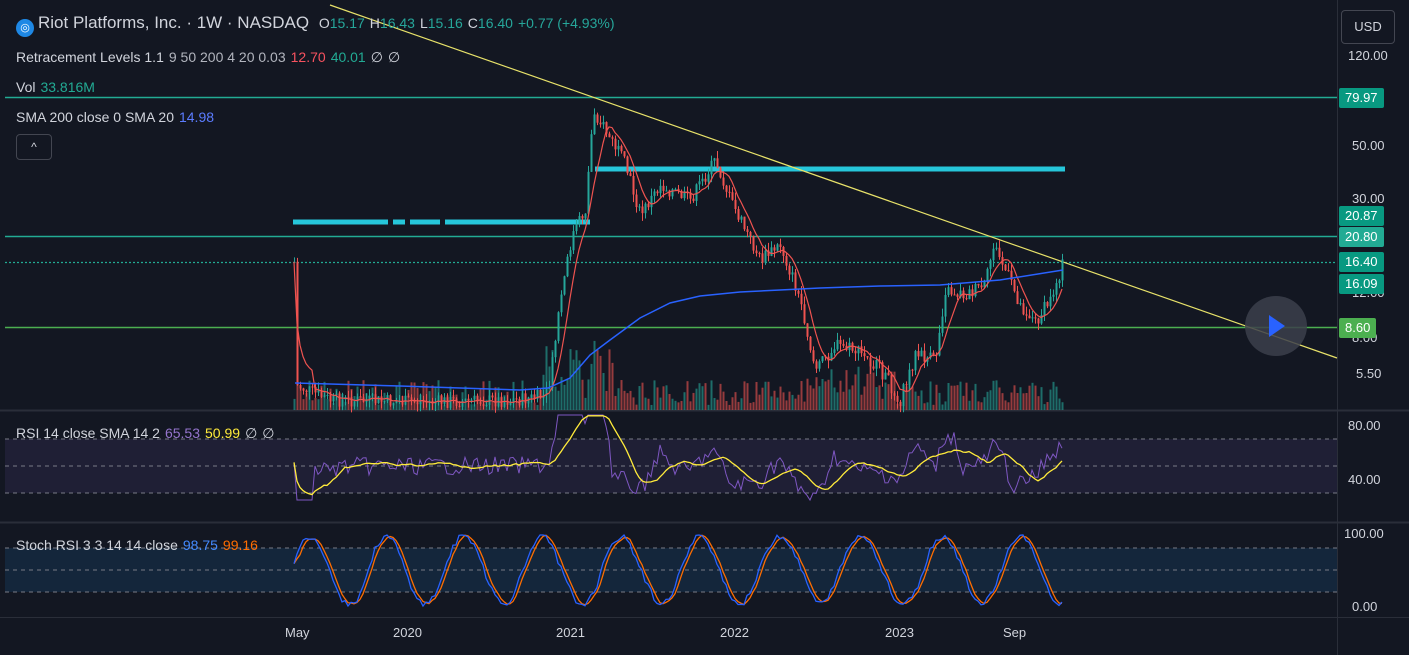  What do you see at coordinates (196, 117) in the screenshot?
I see `sma-value: 14.98` at bounding box center [196, 117].